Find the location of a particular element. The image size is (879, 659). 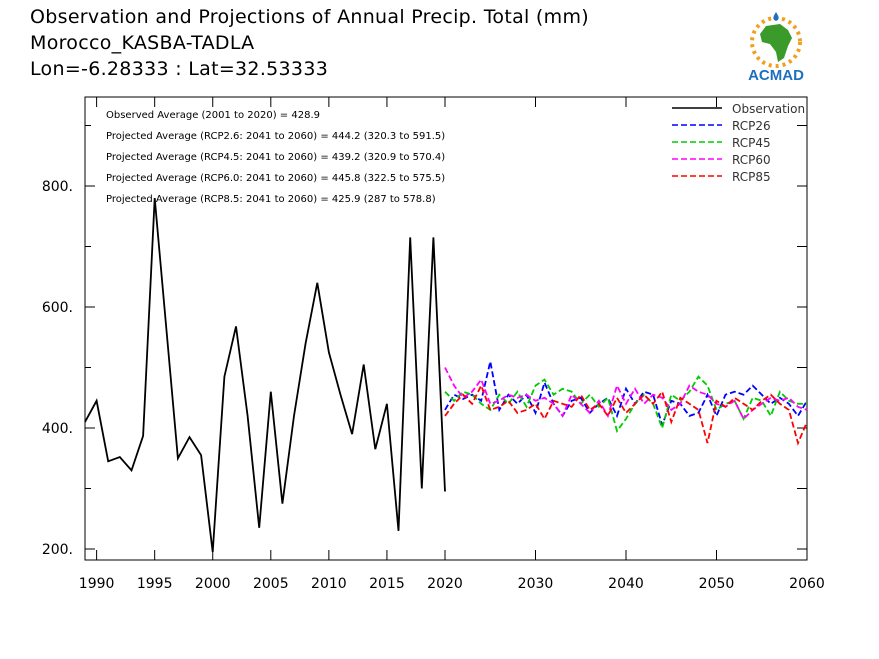

series-line-rcp85 is located at coordinates (626, 414).